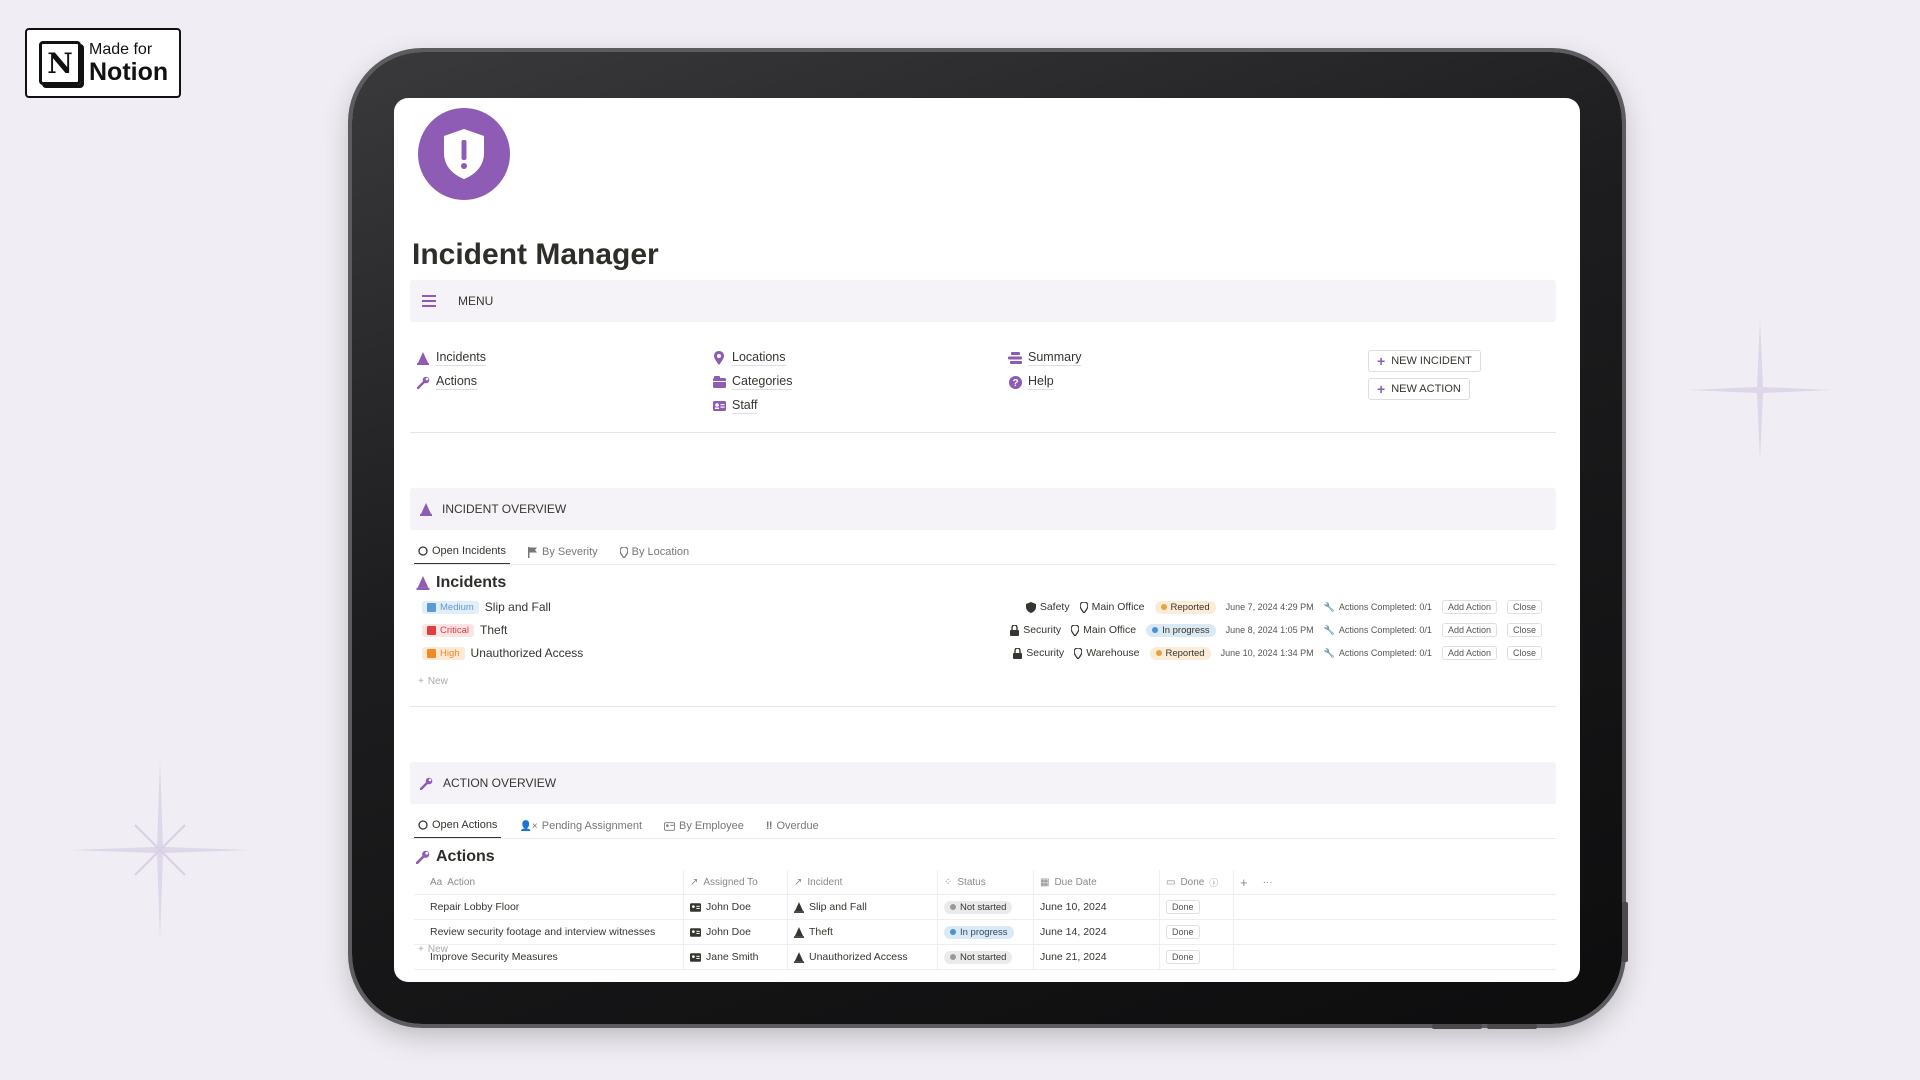 The image size is (1920, 1080). I want to click on column-header-action: Aa Action, so click(549, 882).